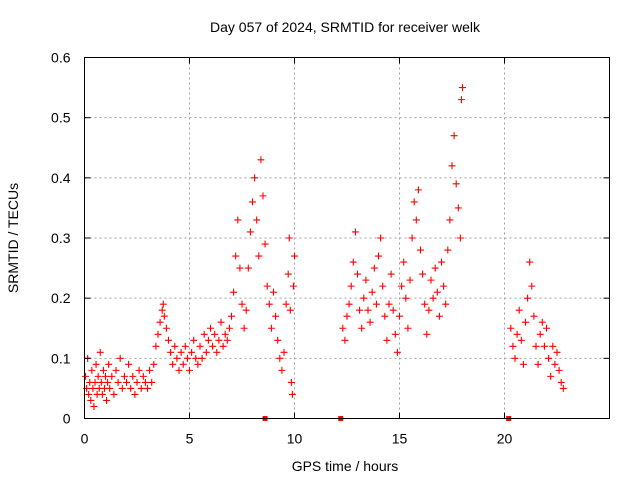 This screenshot has width=640, height=485. I want to click on x-tick-label: 10, so click(295, 439).